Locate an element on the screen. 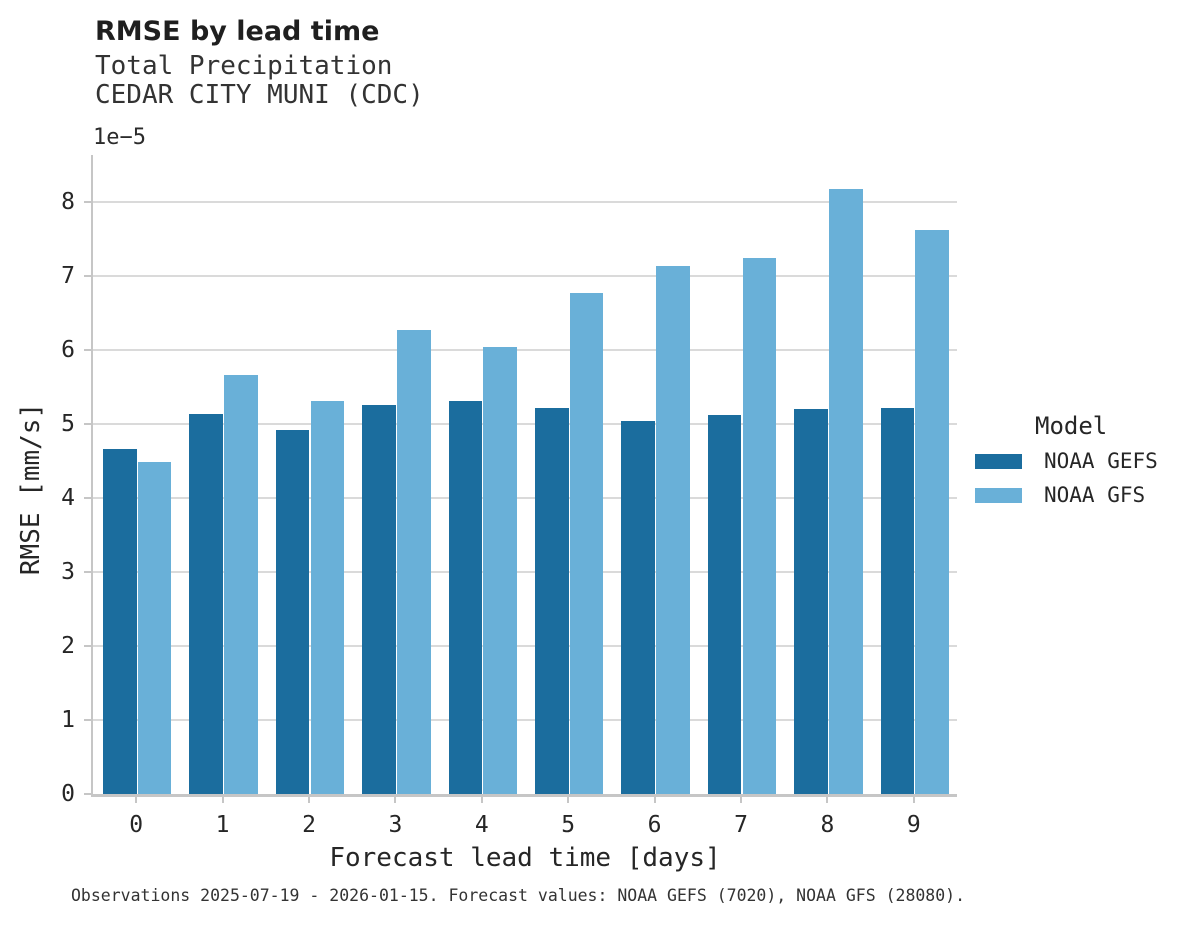 Image resolution: width=1195 pixels, height=926 pixels. y-tick-label: 2 is located at coordinates (68, 646).